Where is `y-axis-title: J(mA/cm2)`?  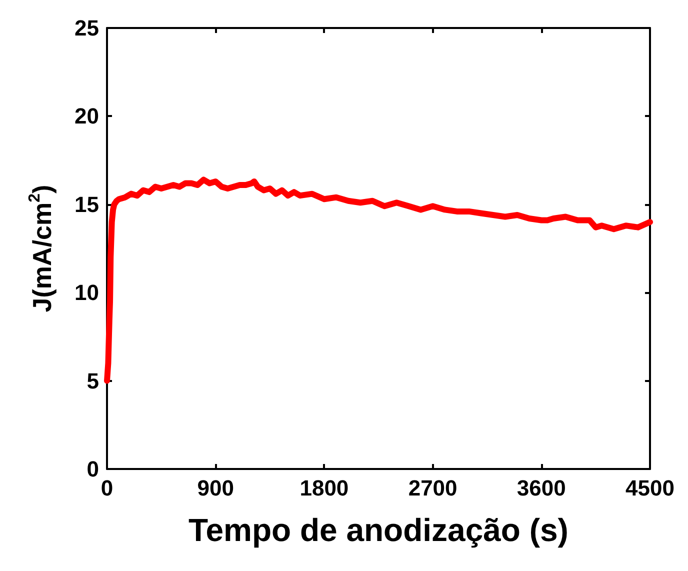
y-axis-title: J(mA/cm2) is located at coordinates (41, 248).